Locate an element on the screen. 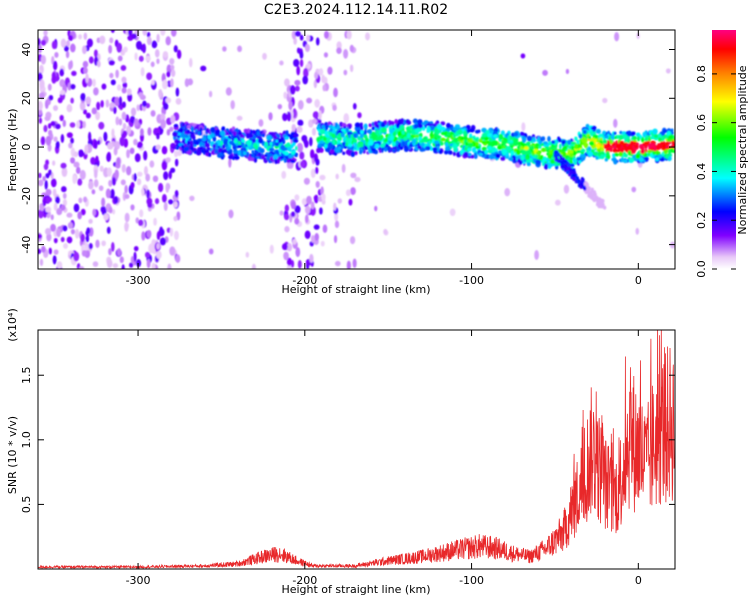  x-tick-label: -300 is located at coordinates (138, 580).